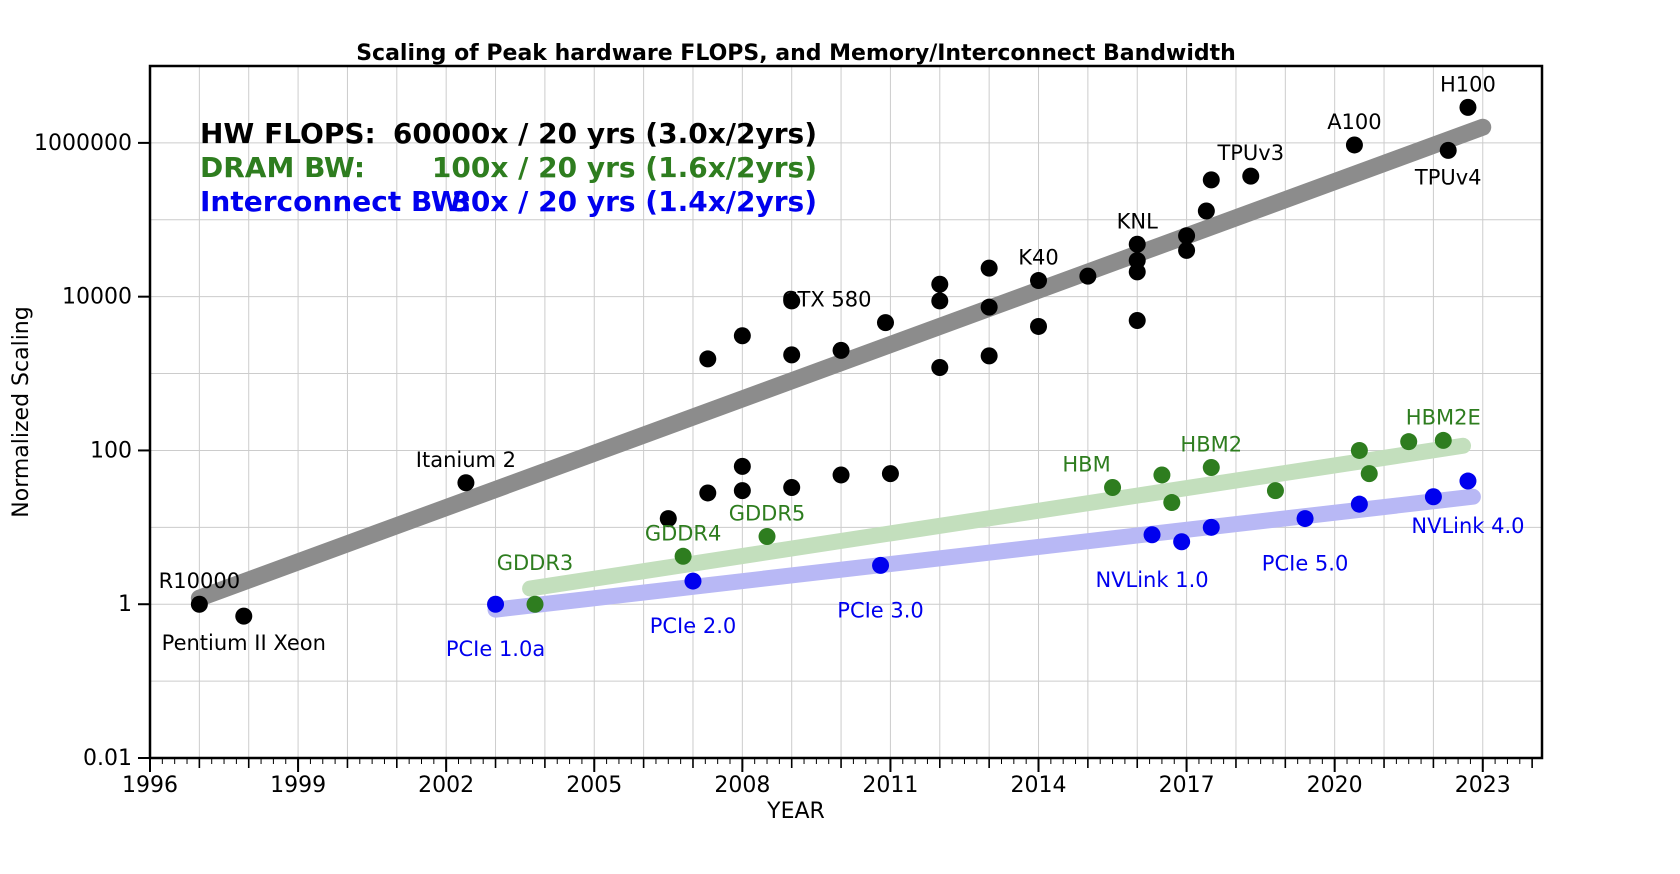  I want to click on point-label: R10000, so click(199, 581).